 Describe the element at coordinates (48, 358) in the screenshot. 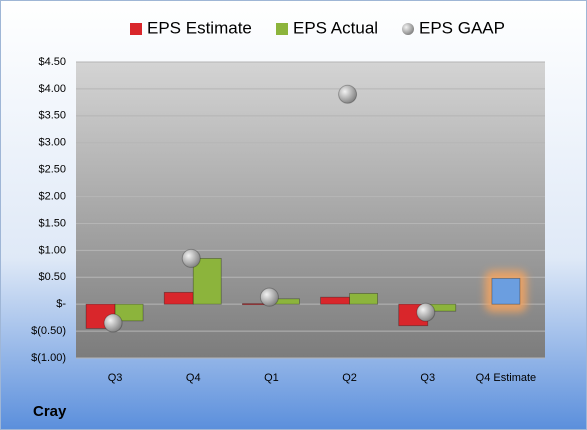

I see `y-tick-label: $(1.00)` at that location.